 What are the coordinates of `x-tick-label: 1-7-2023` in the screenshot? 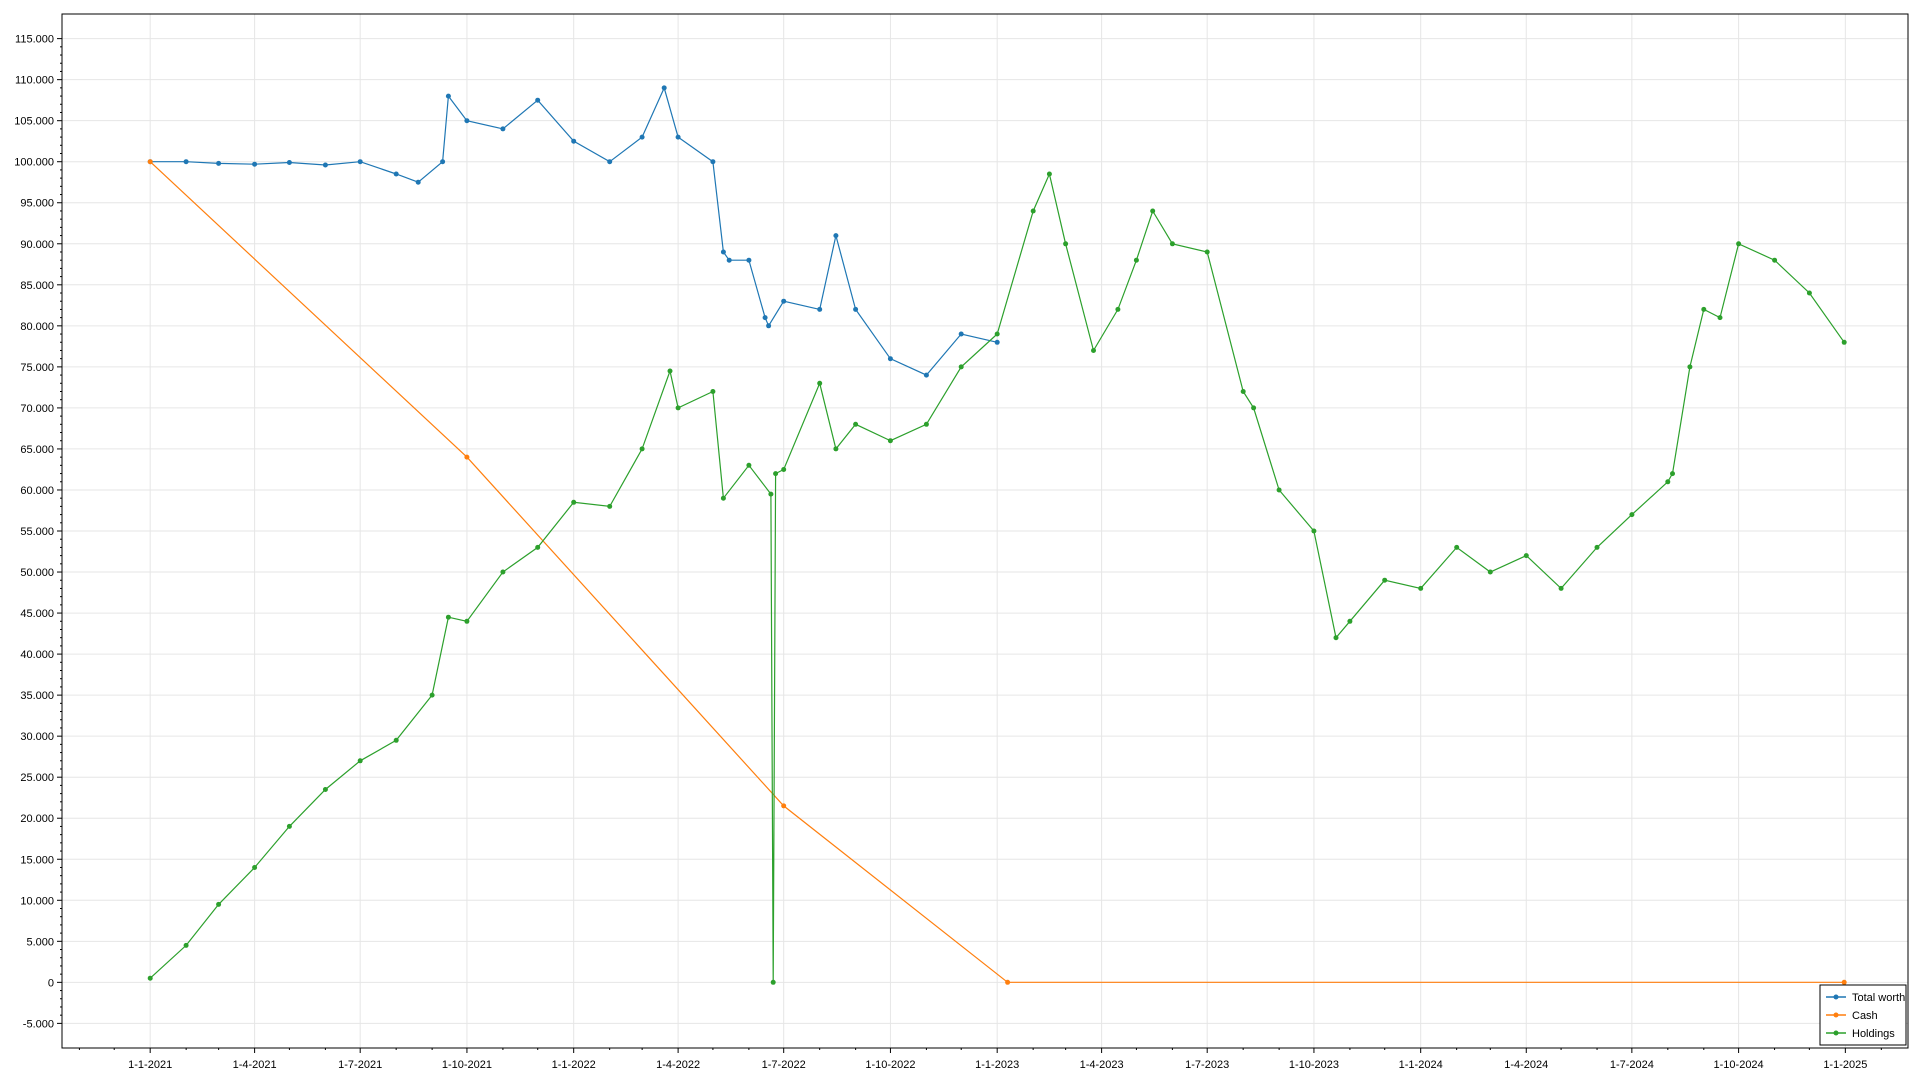 It's located at (1207, 1065).